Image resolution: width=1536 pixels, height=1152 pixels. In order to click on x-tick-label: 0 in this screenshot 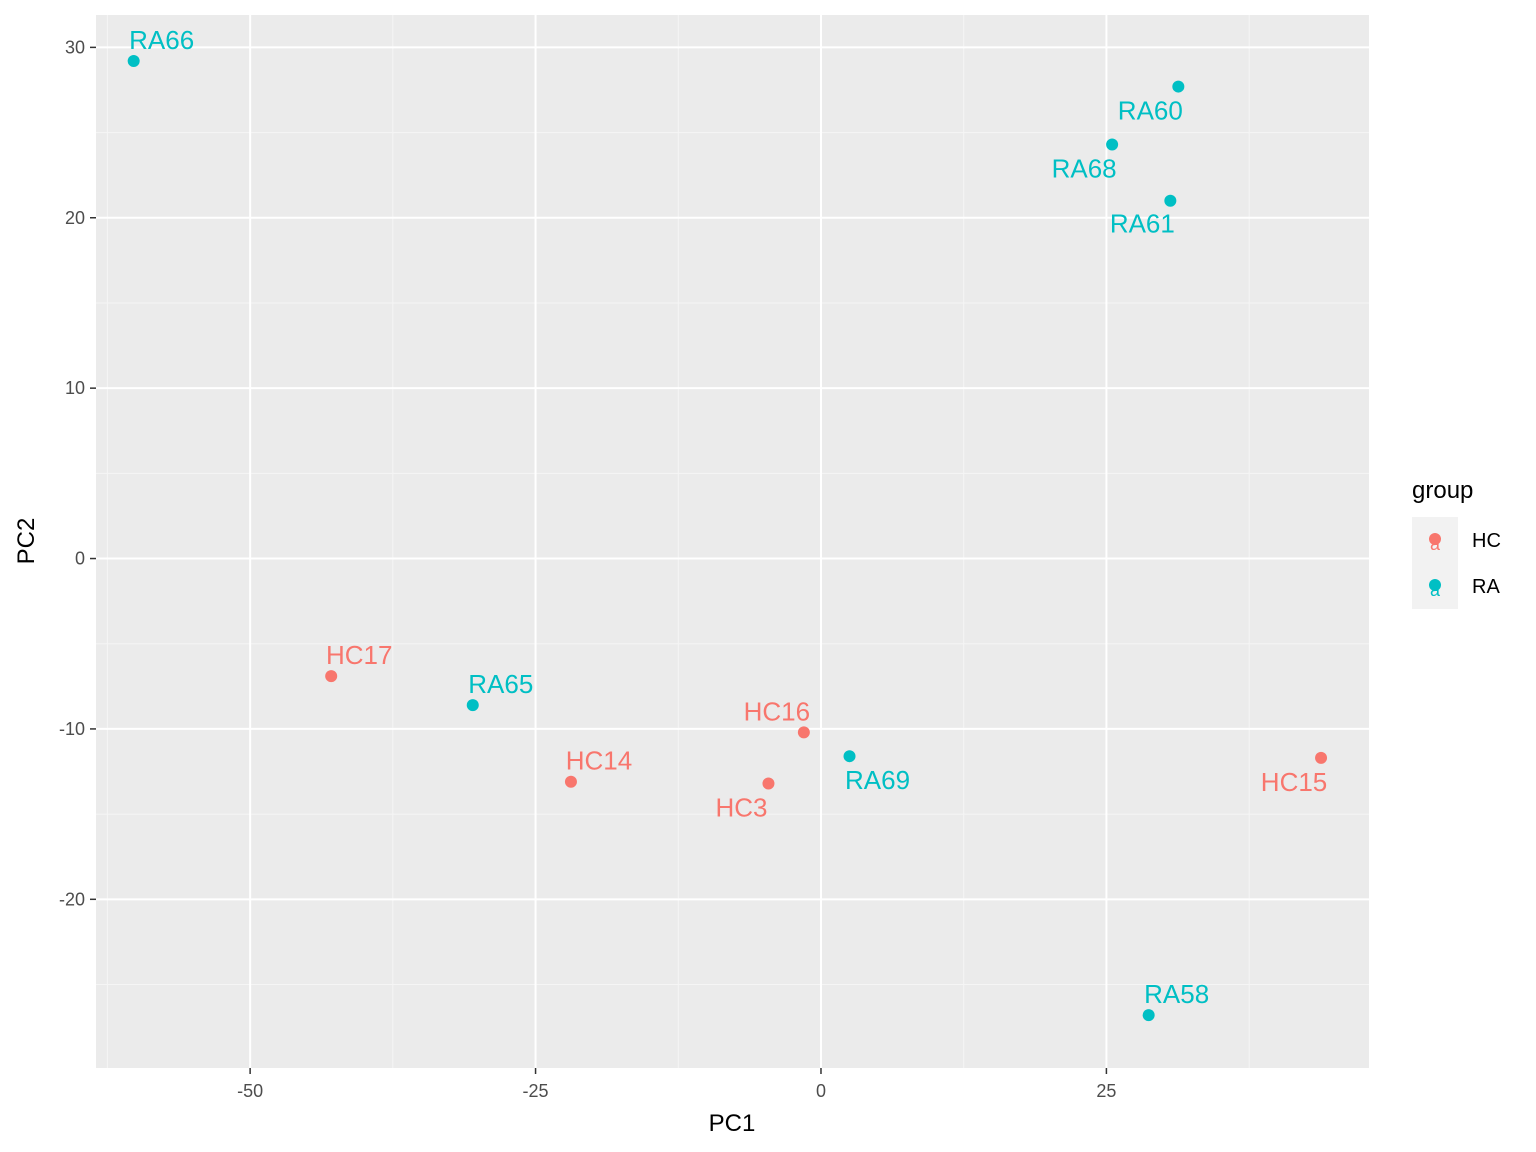, I will do `click(821, 1091)`.